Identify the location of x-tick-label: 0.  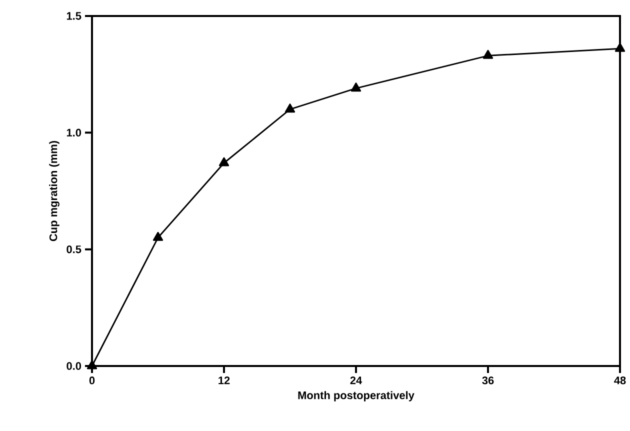
(92, 380).